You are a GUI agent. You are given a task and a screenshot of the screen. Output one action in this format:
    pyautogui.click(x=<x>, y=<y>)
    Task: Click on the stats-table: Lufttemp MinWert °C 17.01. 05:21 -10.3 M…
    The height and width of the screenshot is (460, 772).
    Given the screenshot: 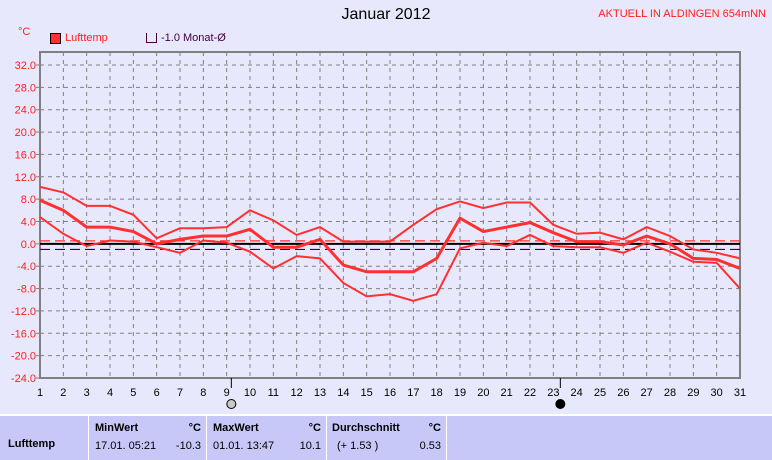 What is the action you would take?
    pyautogui.click(x=386, y=437)
    